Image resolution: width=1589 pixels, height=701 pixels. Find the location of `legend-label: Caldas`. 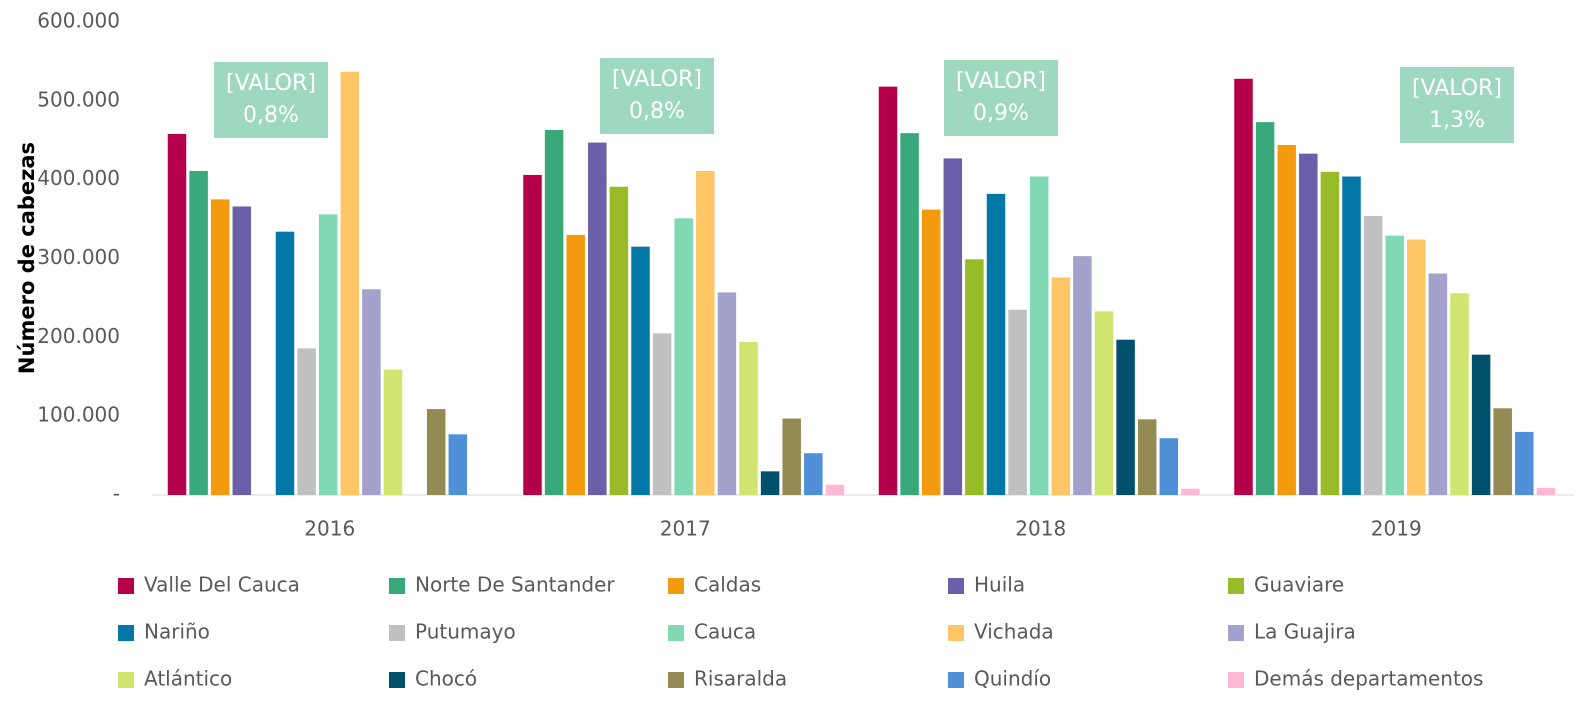

legend-label: Caldas is located at coordinates (727, 585).